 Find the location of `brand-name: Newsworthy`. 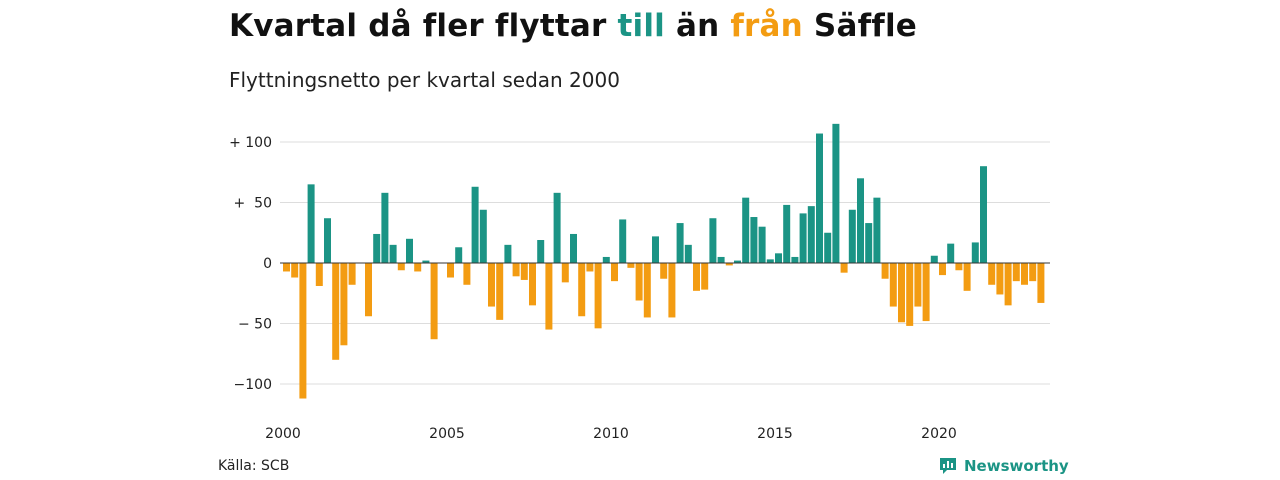

brand-name: Newsworthy is located at coordinates (1016, 466).